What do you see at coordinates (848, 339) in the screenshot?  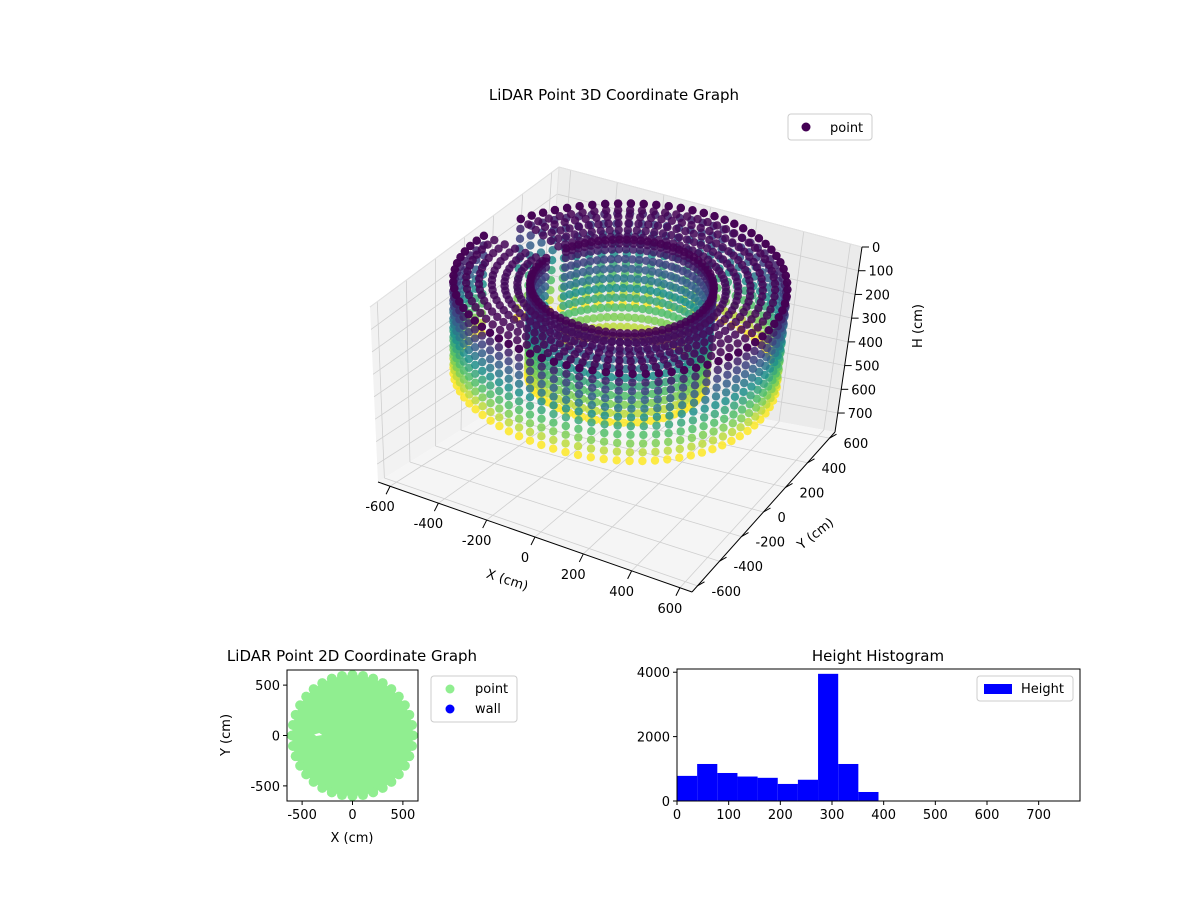 I see `z-axis-line` at bounding box center [848, 339].